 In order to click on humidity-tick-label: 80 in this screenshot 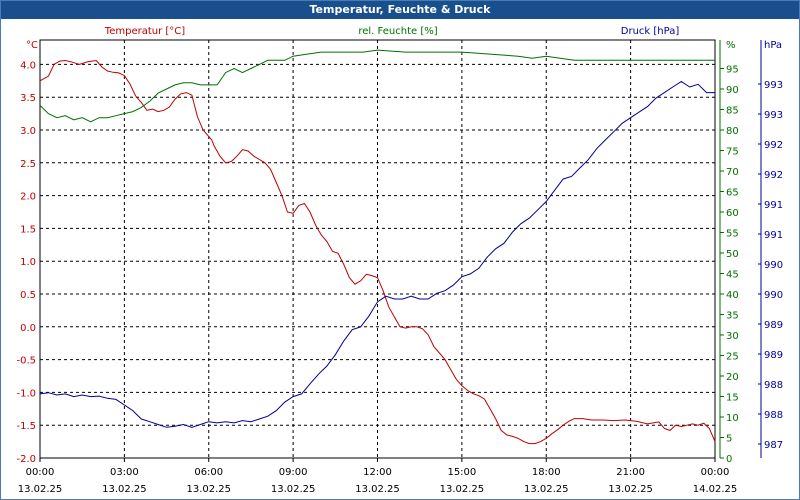, I will do `click(732, 131)`.